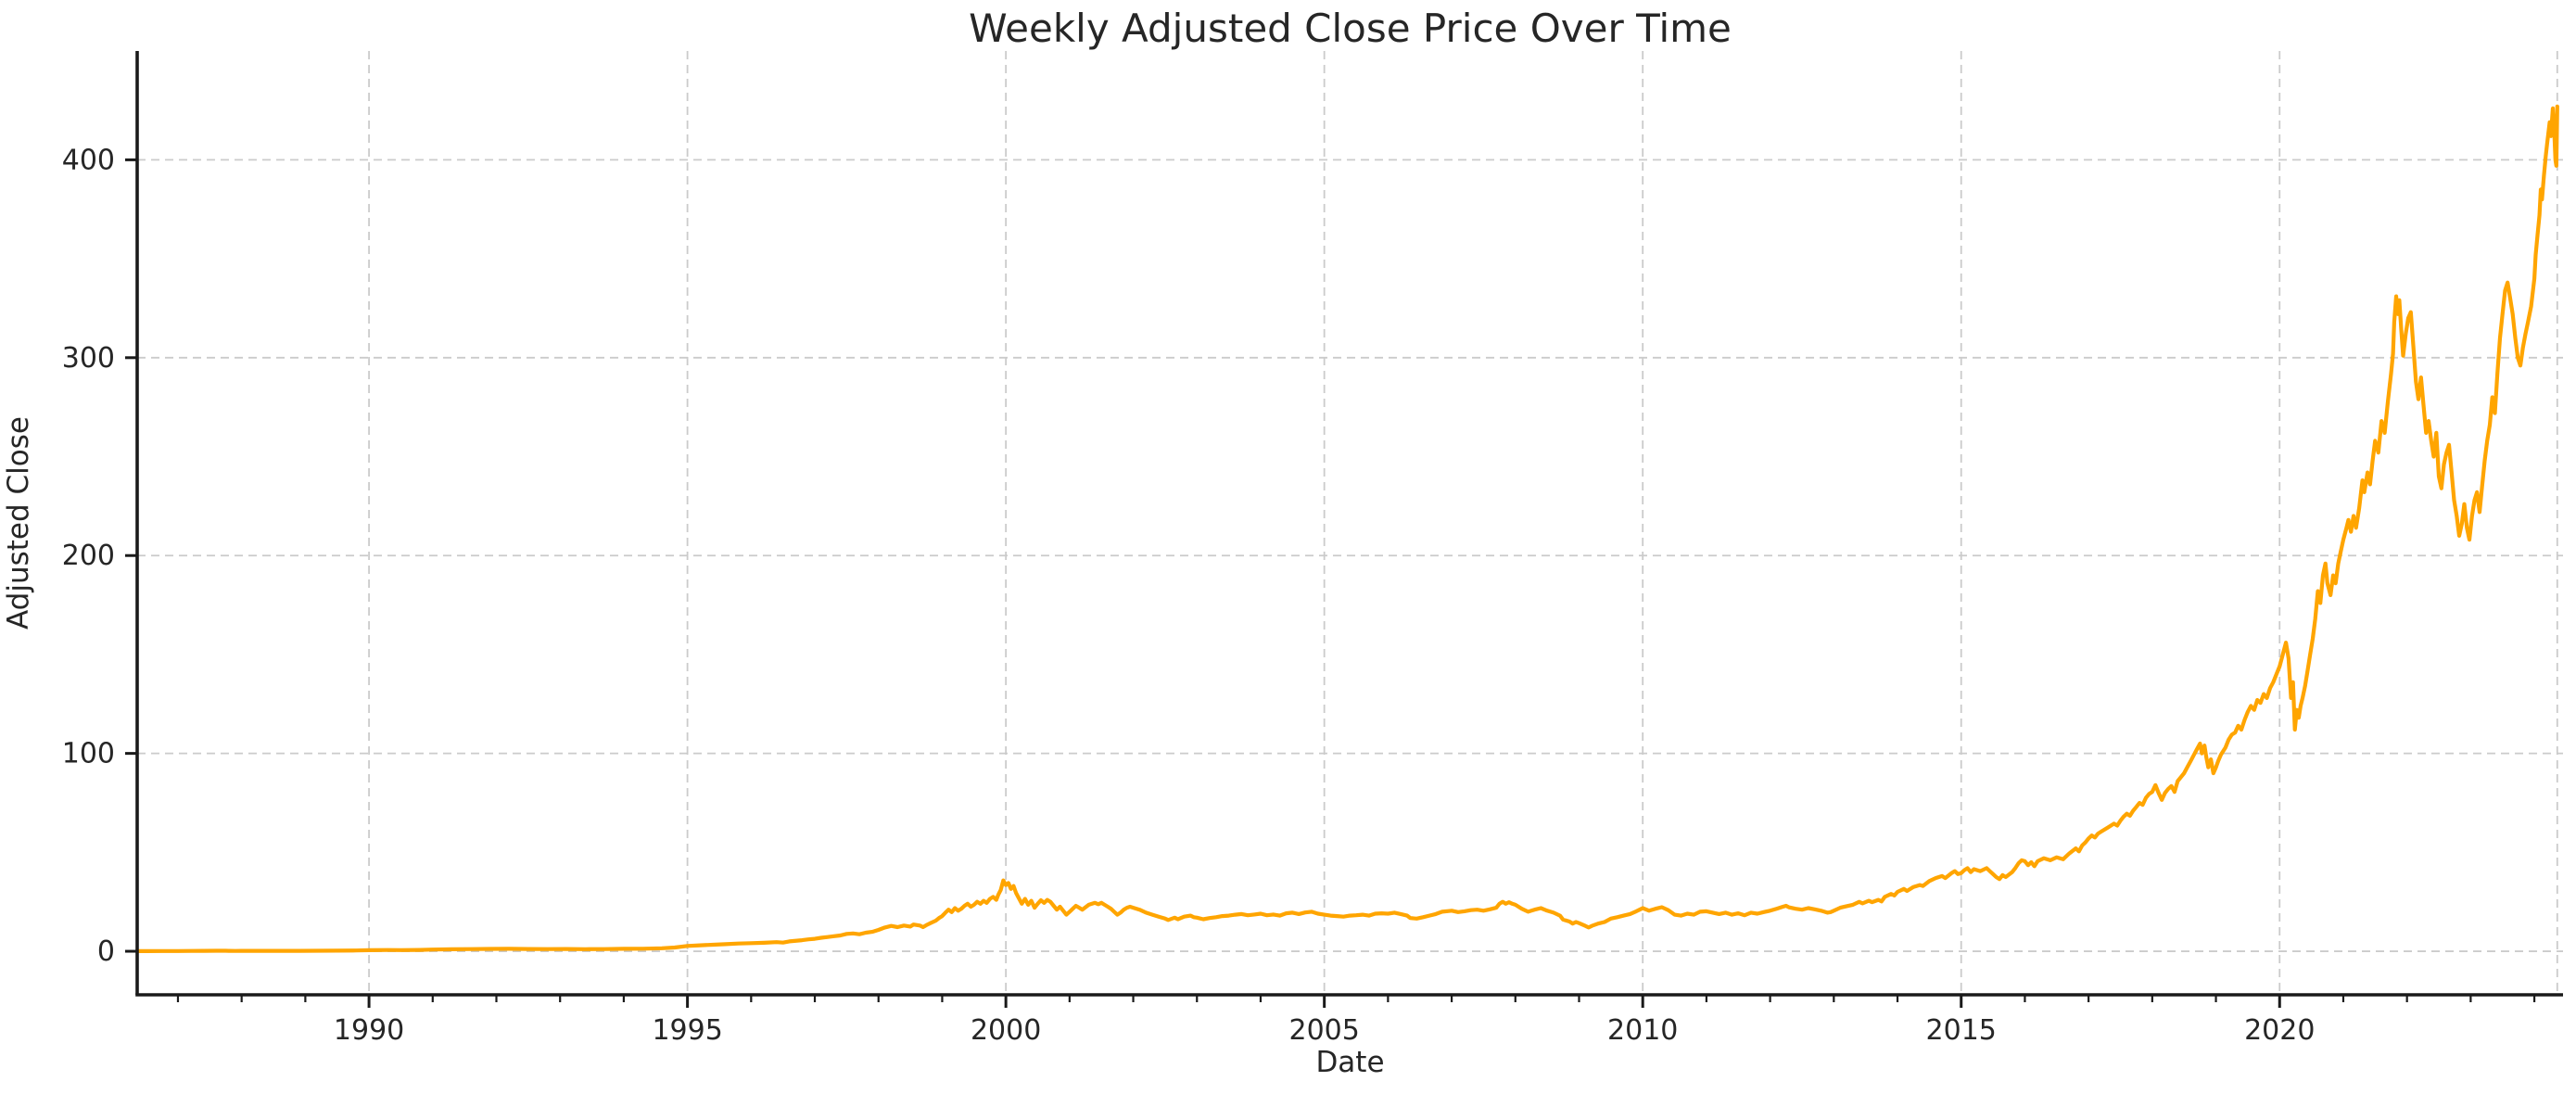 This screenshot has height=1094, width=2576. Describe the element at coordinates (88, 358) in the screenshot. I see `y-tick-label: 300` at that location.